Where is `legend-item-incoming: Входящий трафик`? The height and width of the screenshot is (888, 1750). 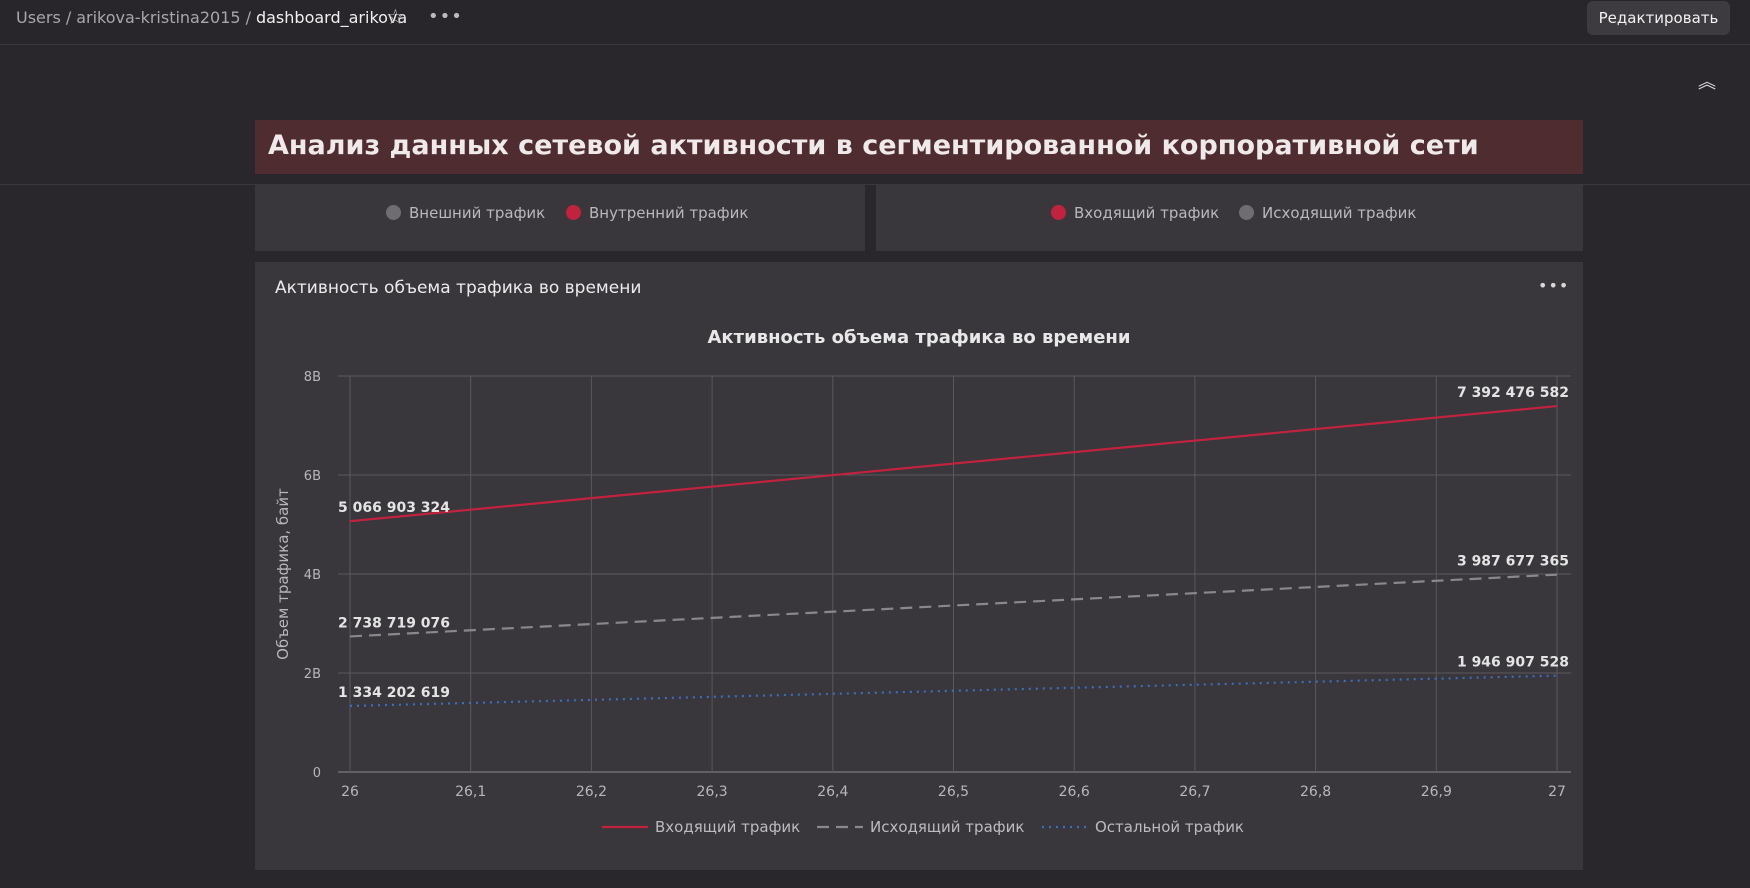 legend-item-incoming: Входящий трафик is located at coordinates (1135, 213).